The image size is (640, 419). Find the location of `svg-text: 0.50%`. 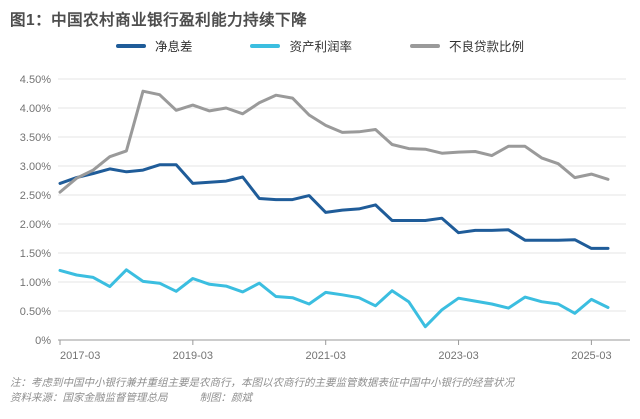

svg-text: 0.50% is located at coordinates (35, 312).